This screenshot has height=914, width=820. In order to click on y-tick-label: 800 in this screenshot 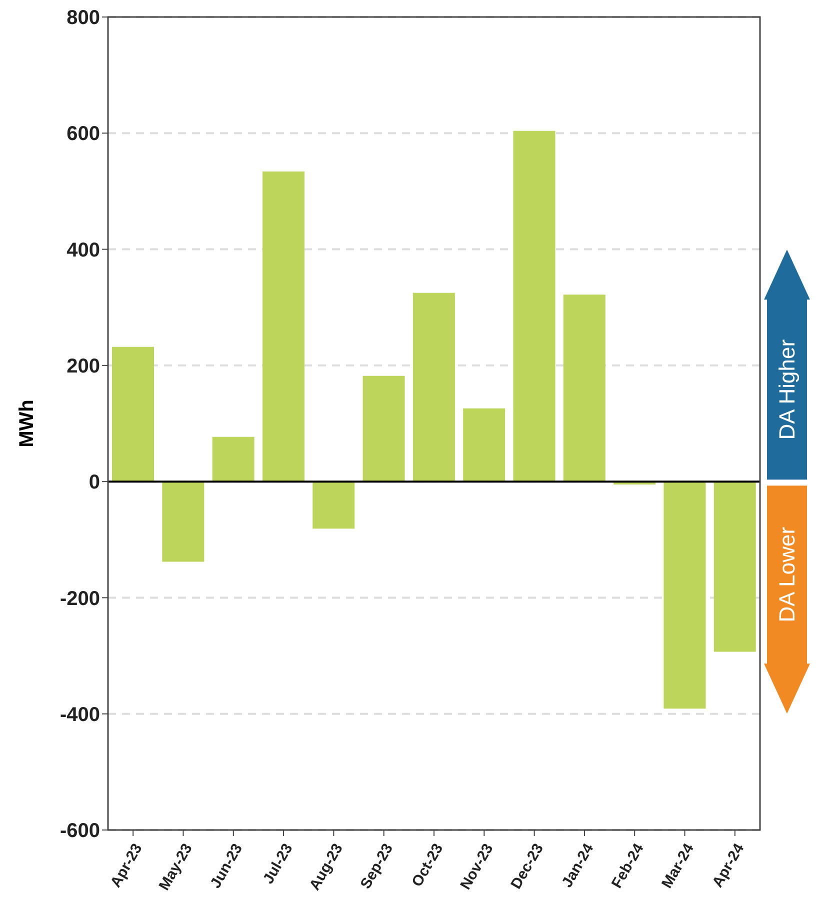, I will do `click(83, 18)`.